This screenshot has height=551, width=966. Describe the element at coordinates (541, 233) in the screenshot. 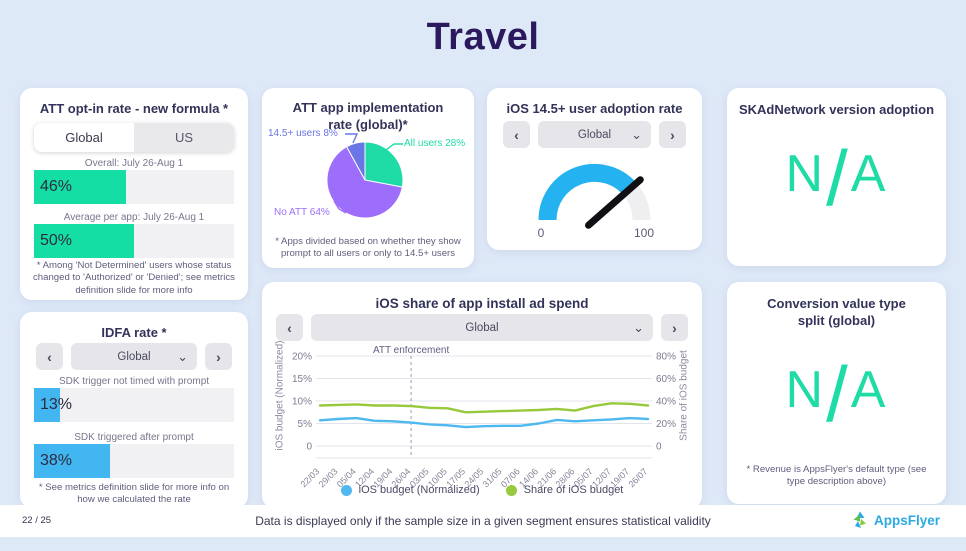

I see `gauge-min-label: 0` at that location.